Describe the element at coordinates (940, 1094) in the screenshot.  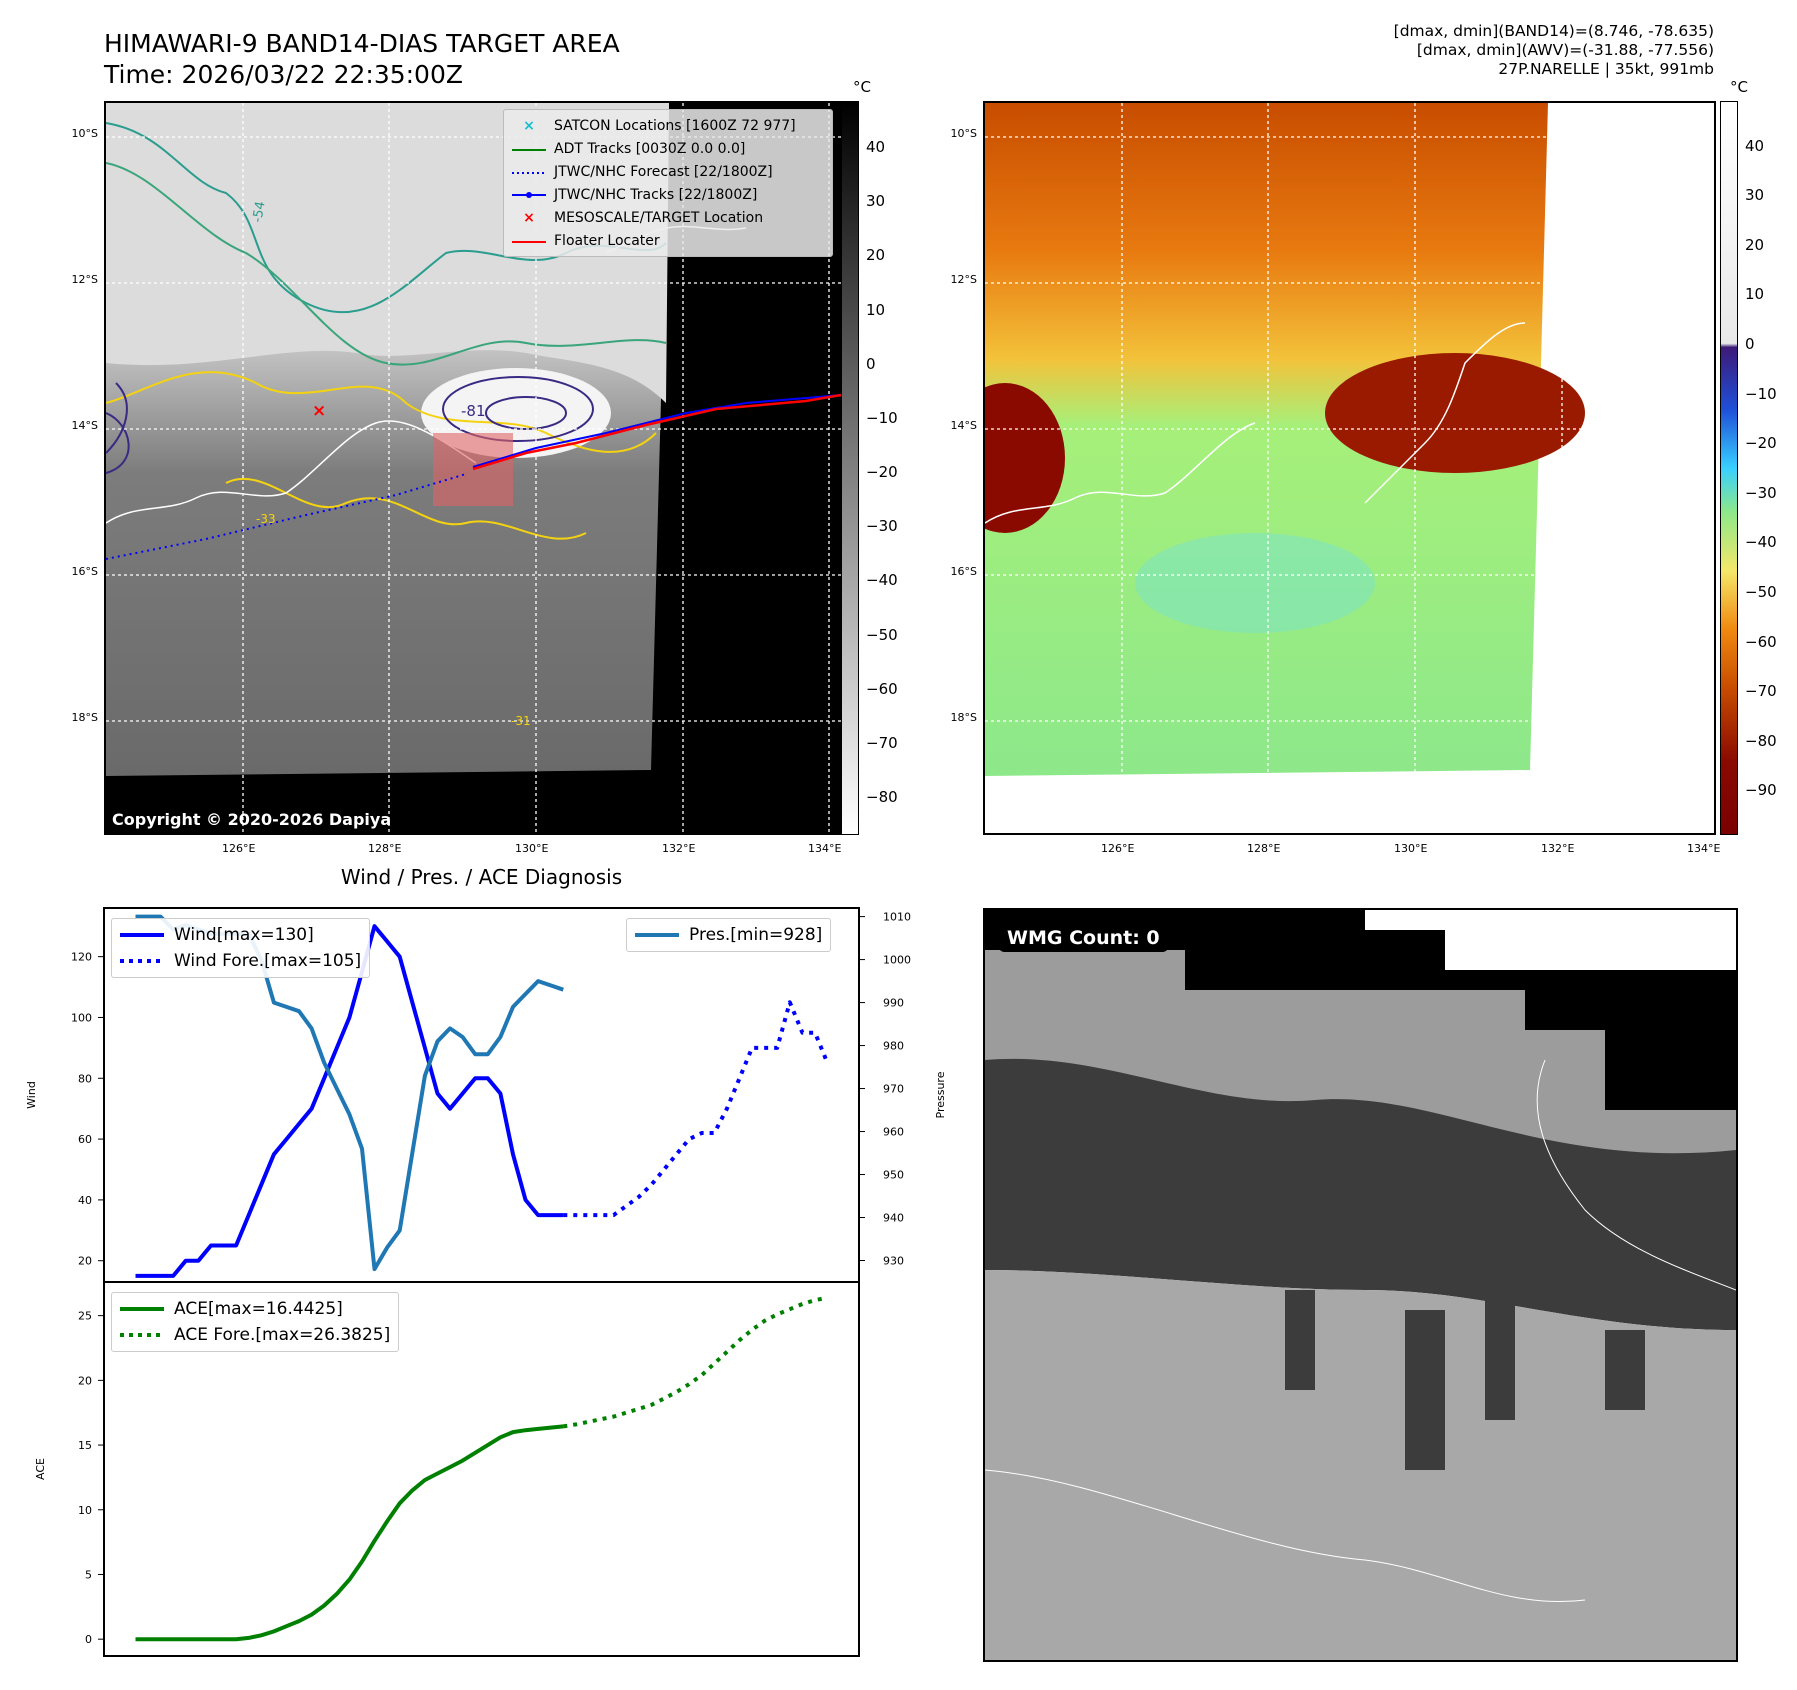
I see `pressure-axis-label: Pressure` at that location.